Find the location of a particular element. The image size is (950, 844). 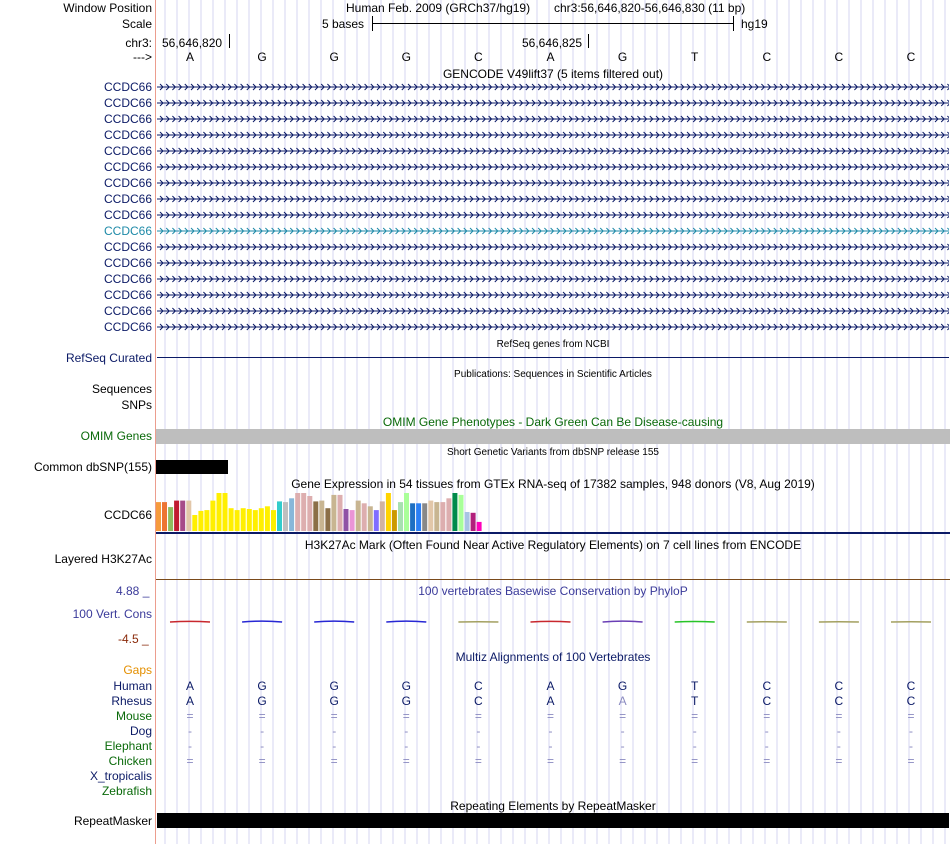

strand-arrows is located at coordinates (554, 199).